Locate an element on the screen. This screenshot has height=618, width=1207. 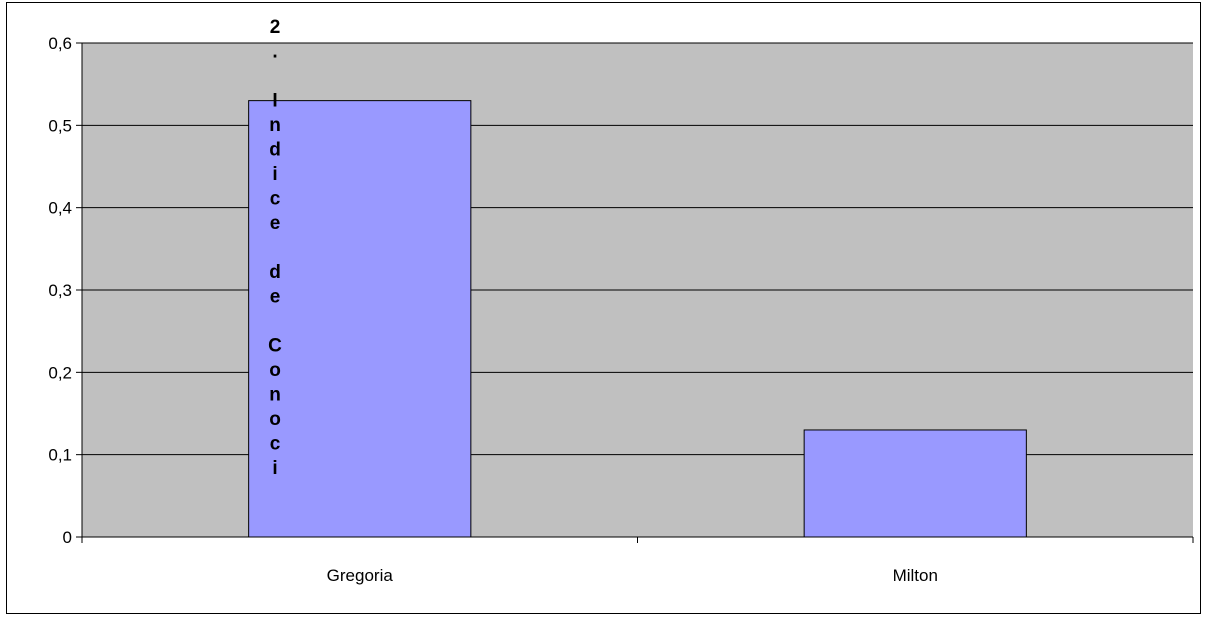
y-tick-label: 0,1 is located at coordinates (60, 455).